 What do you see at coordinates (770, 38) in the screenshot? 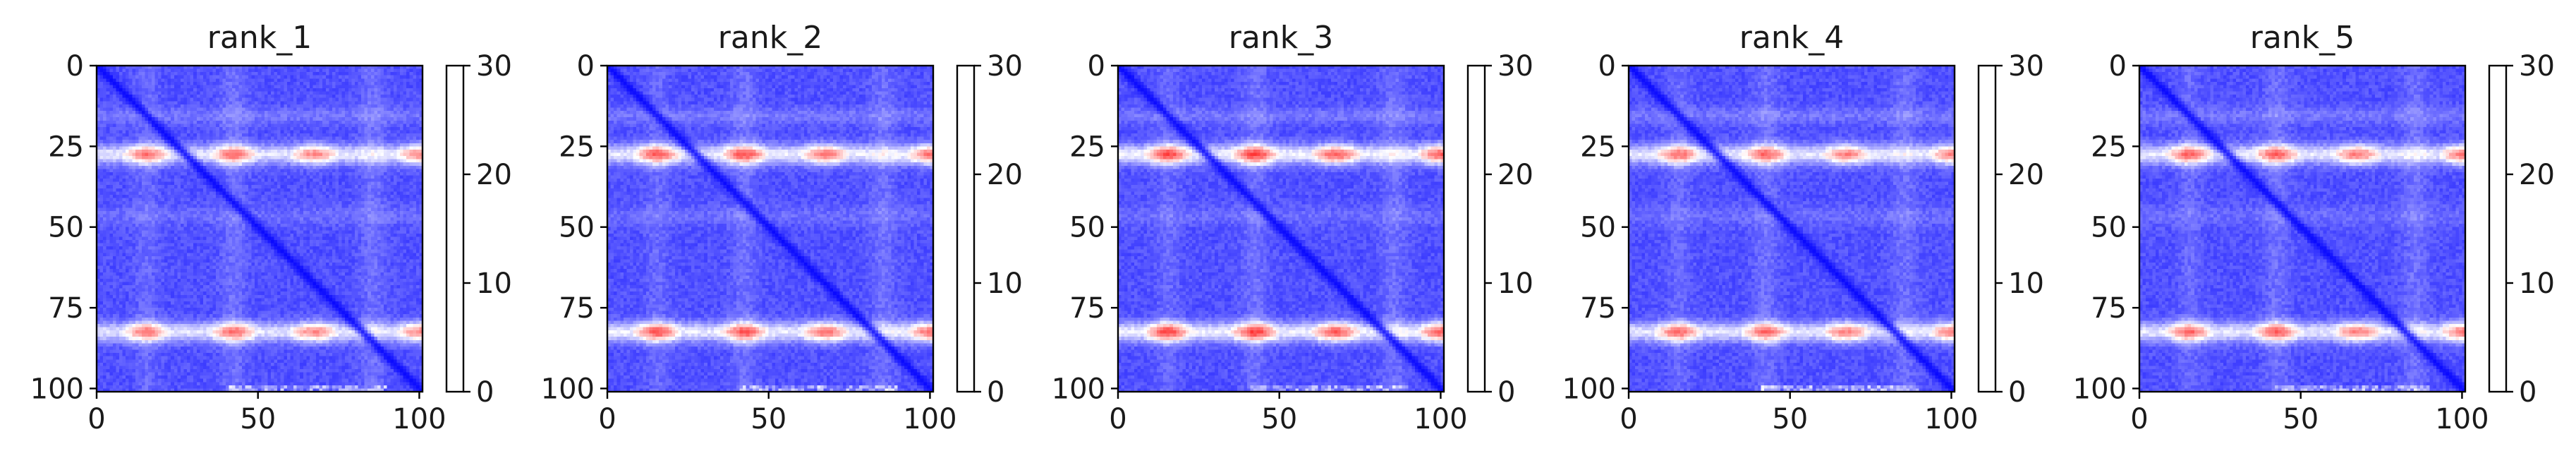
I see `panel-title: rank_2` at bounding box center [770, 38].